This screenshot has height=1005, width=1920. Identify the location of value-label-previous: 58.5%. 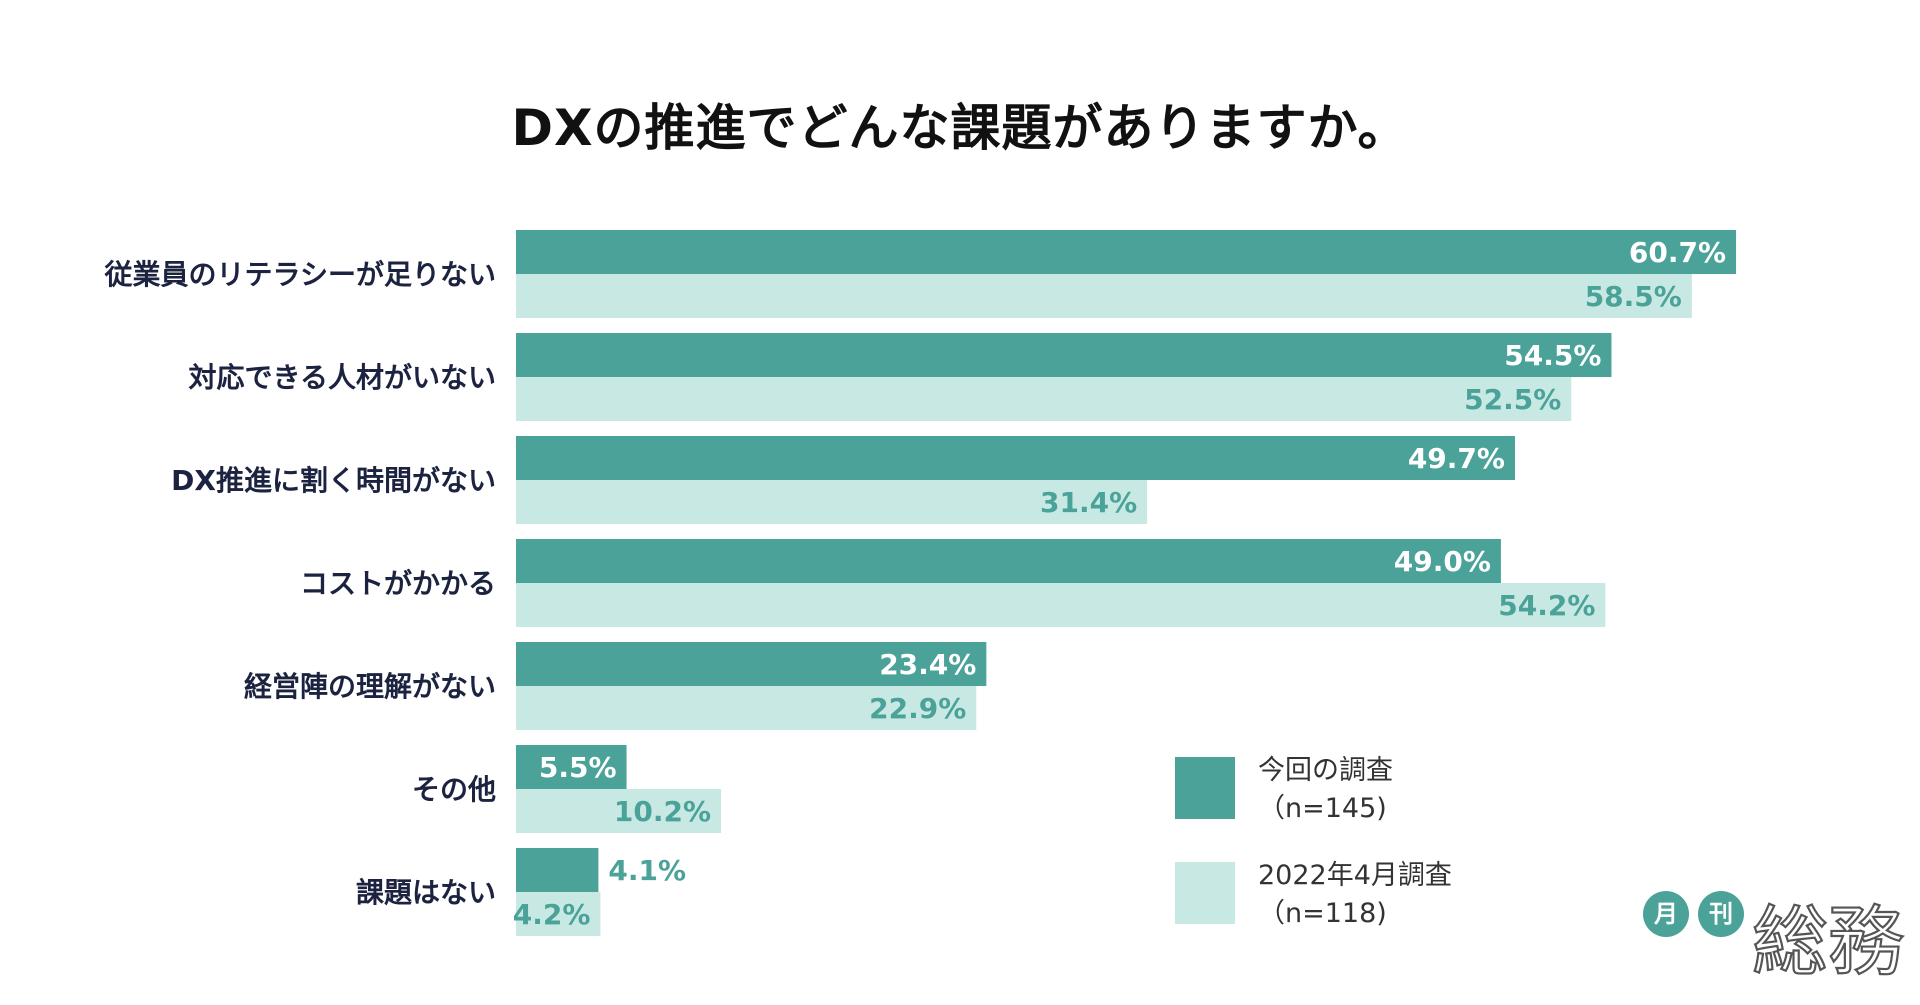
(1633, 296).